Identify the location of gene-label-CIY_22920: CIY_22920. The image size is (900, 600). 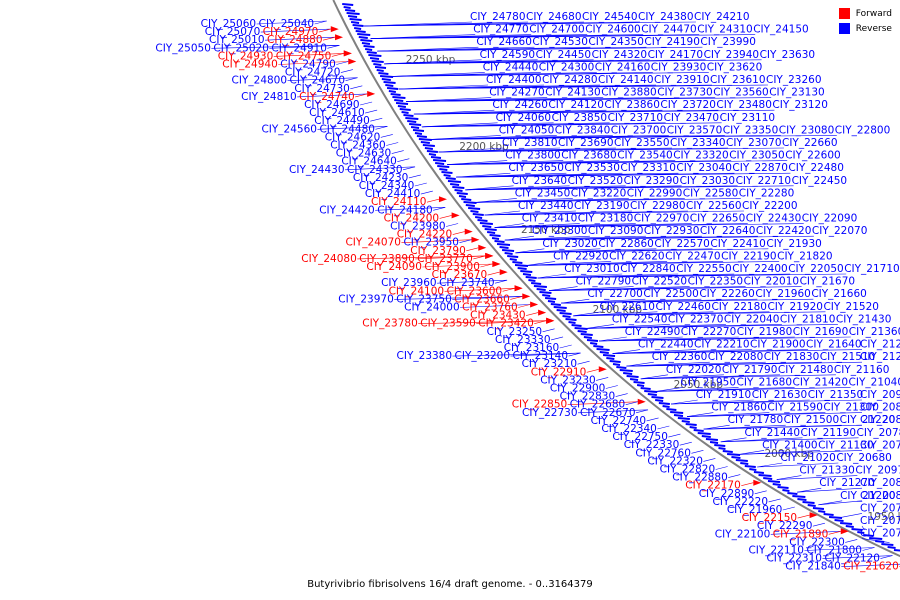
(581, 256).